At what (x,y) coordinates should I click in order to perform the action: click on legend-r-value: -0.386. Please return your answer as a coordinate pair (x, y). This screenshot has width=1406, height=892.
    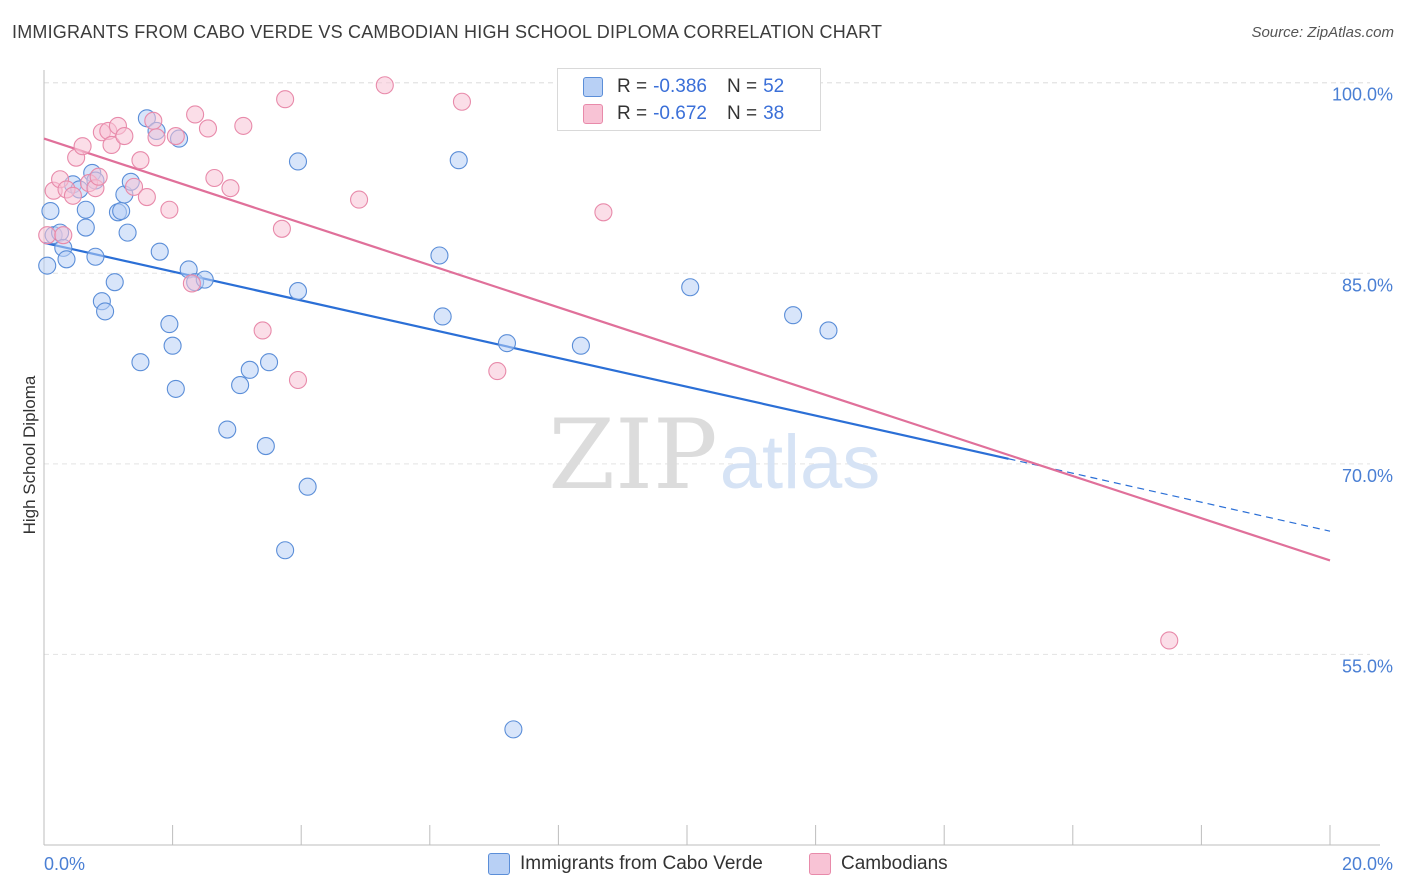
    Looking at the image, I should click on (680, 86).